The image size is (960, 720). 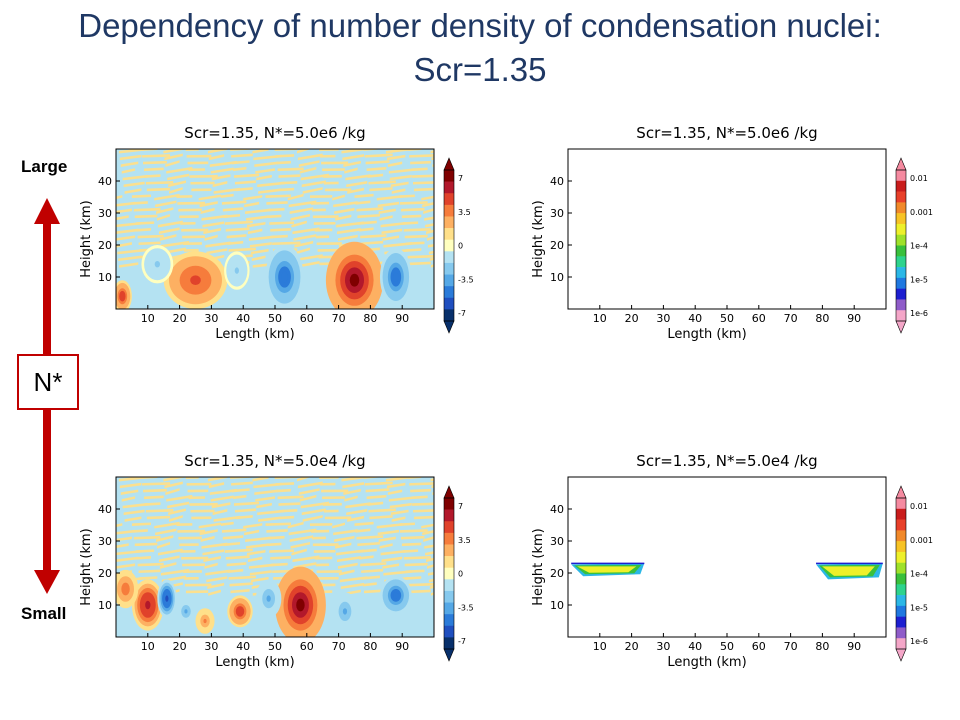 What do you see at coordinates (458, 245) in the screenshot?
I see `colorbar: 7 3.5 0 -3.5 -7` at bounding box center [458, 245].